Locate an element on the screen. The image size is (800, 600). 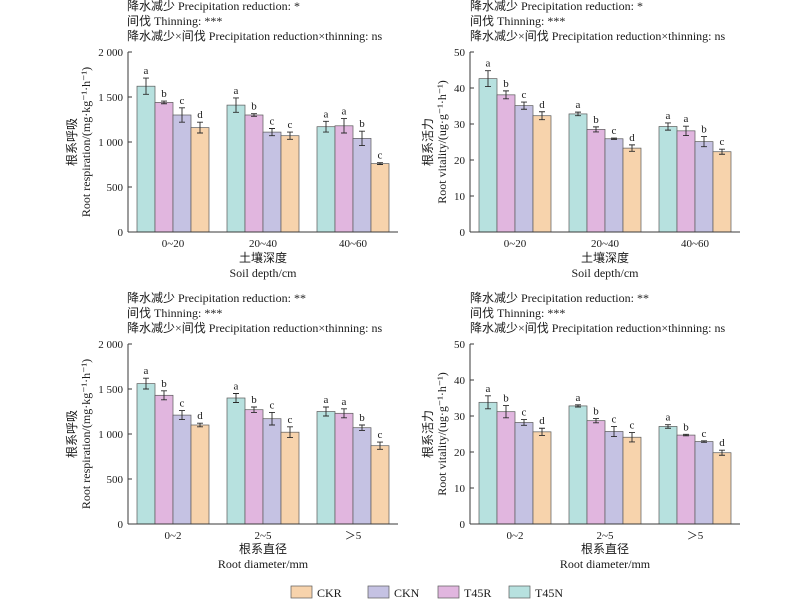
significance-letter-ckn-5: c is located at coordinates (704, 434).